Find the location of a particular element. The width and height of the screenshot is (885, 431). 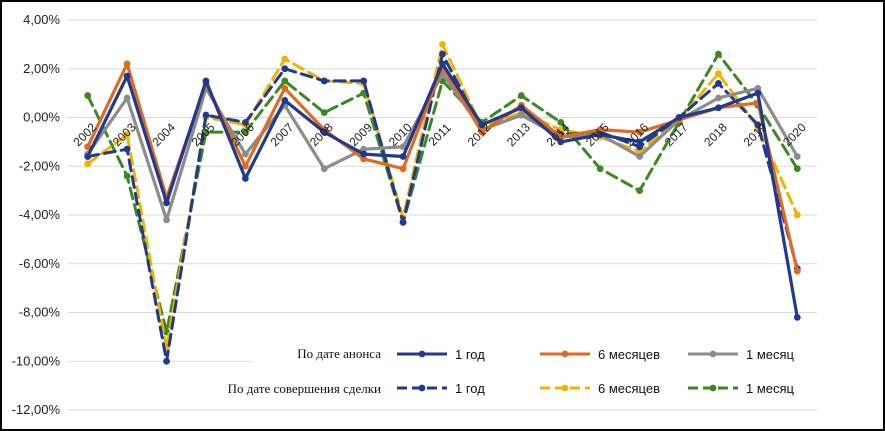

x-tick-label: 2012 is located at coordinates (479, 134).